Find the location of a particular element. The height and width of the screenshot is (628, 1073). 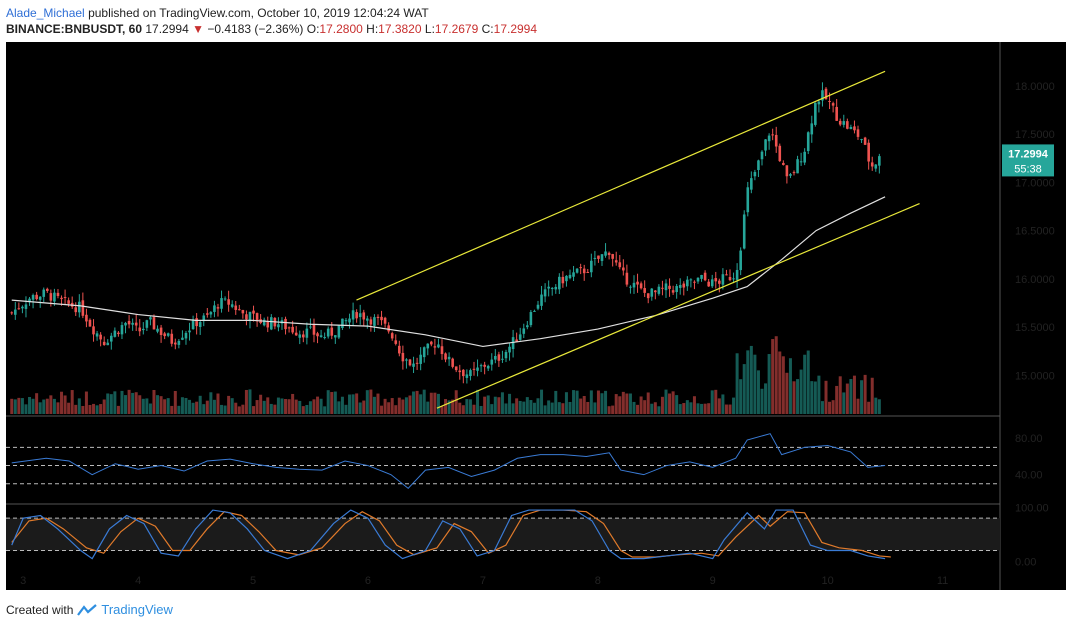

tradingview-brand: TradingView is located at coordinates (137, 609).